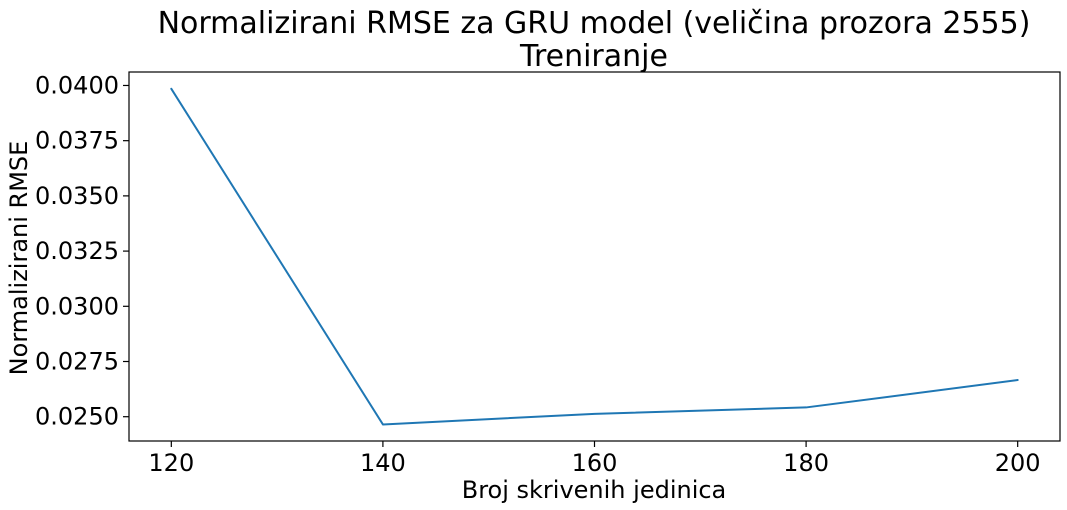  What do you see at coordinates (1018, 463) in the screenshot?
I see `x-tick-label: 200` at bounding box center [1018, 463].